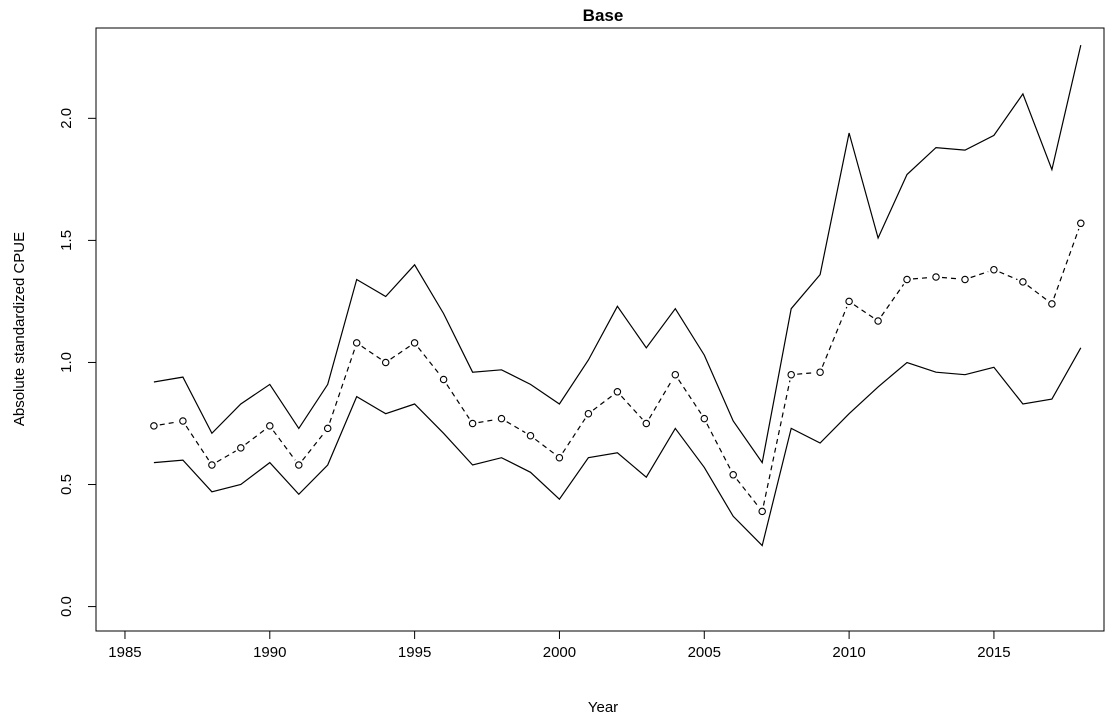 This screenshot has width=1105, height=722. Describe the element at coordinates (66, 118) in the screenshot. I see `y-tick-label: 2.0` at that location.